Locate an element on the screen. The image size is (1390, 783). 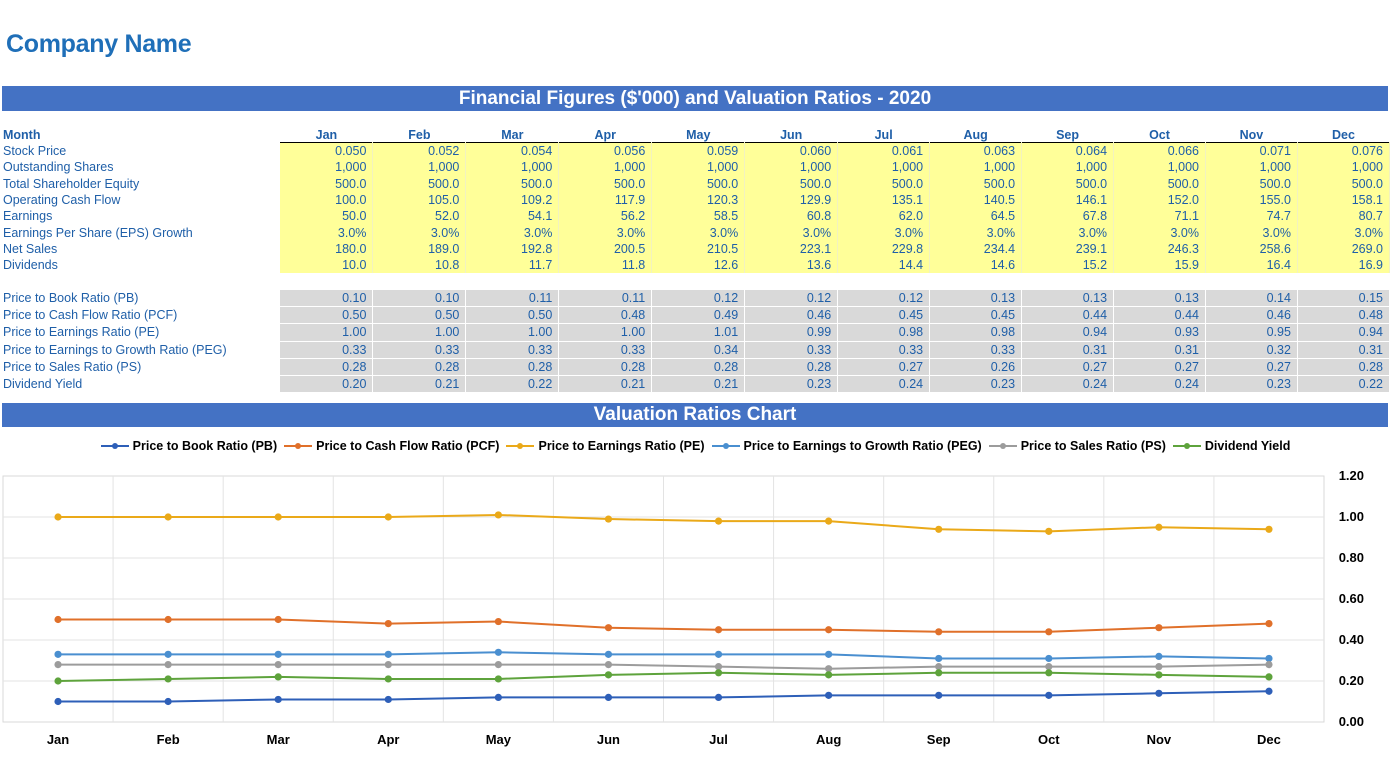
value-cell: 0.10 is located at coordinates (326, 298).